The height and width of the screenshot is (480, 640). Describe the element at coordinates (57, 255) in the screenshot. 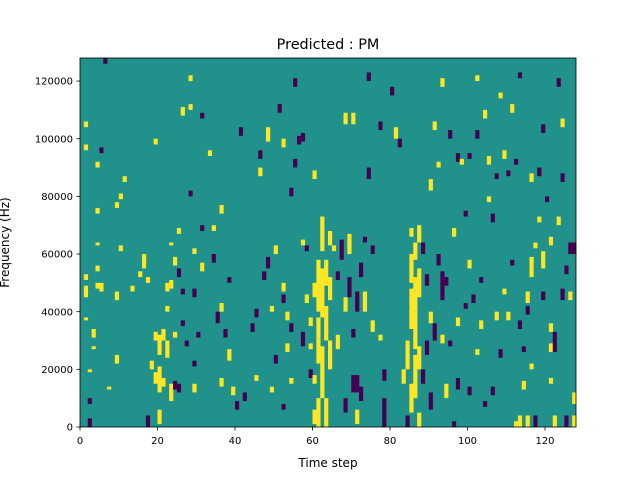

I see `y-axis: 0 20000 40000 60000 80000 100000 120000` at that location.